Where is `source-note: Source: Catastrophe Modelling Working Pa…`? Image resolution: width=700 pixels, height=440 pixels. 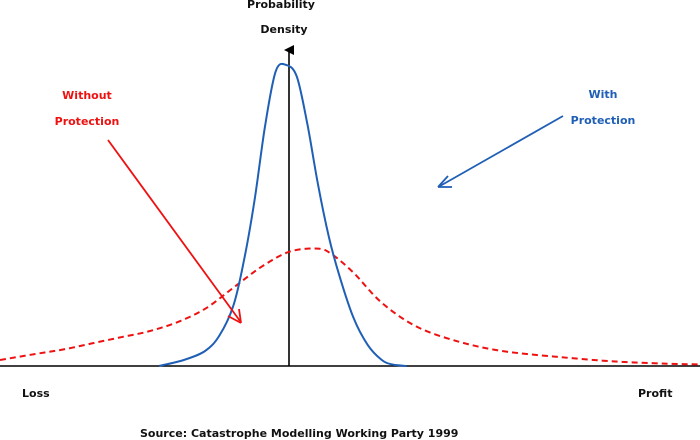 source-note: Source: Catastrophe Modelling Working Pa… is located at coordinates (299, 433).